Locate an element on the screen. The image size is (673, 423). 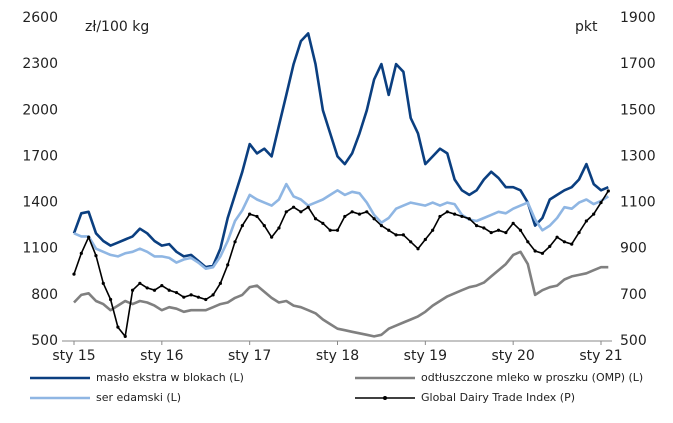
legend-label: Global Dairy Trade Index (P) is located at coordinates (498, 397).